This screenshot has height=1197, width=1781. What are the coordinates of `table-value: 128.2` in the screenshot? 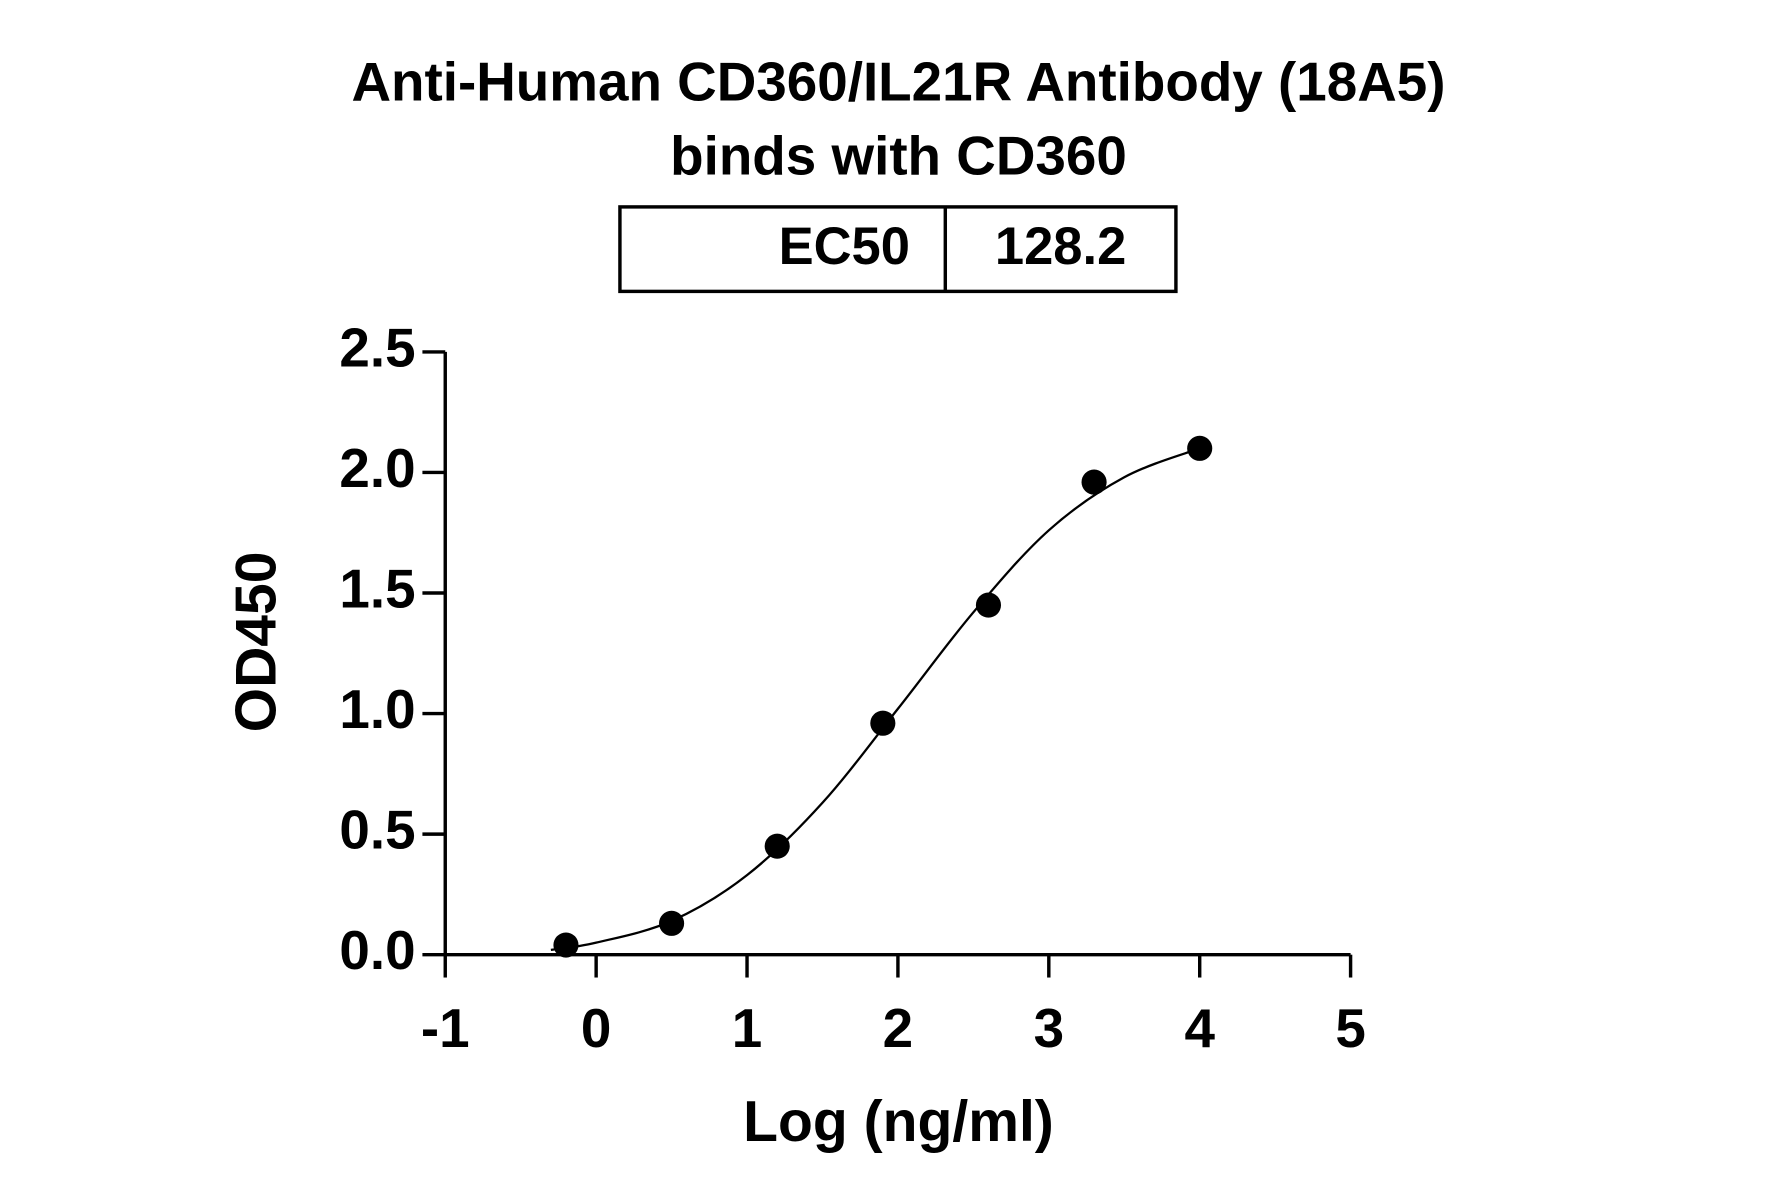 It's located at (1060, 246).